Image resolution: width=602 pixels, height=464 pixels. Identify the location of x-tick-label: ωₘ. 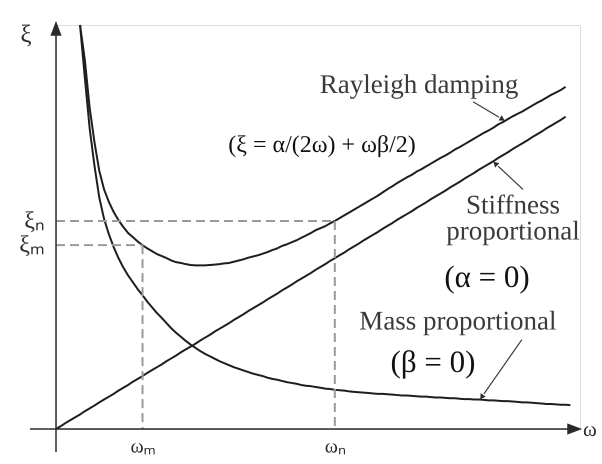
(143, 447).